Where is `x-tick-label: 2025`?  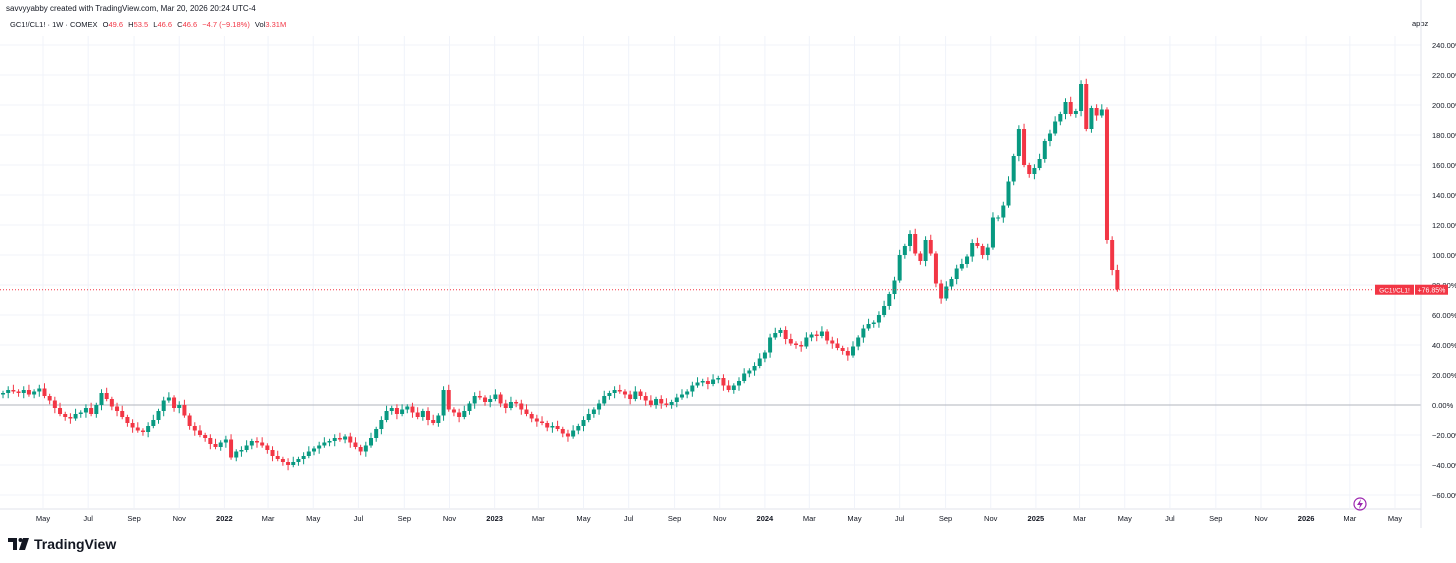 x-tick-label: 2025 is located at coordinates (1036, 518).